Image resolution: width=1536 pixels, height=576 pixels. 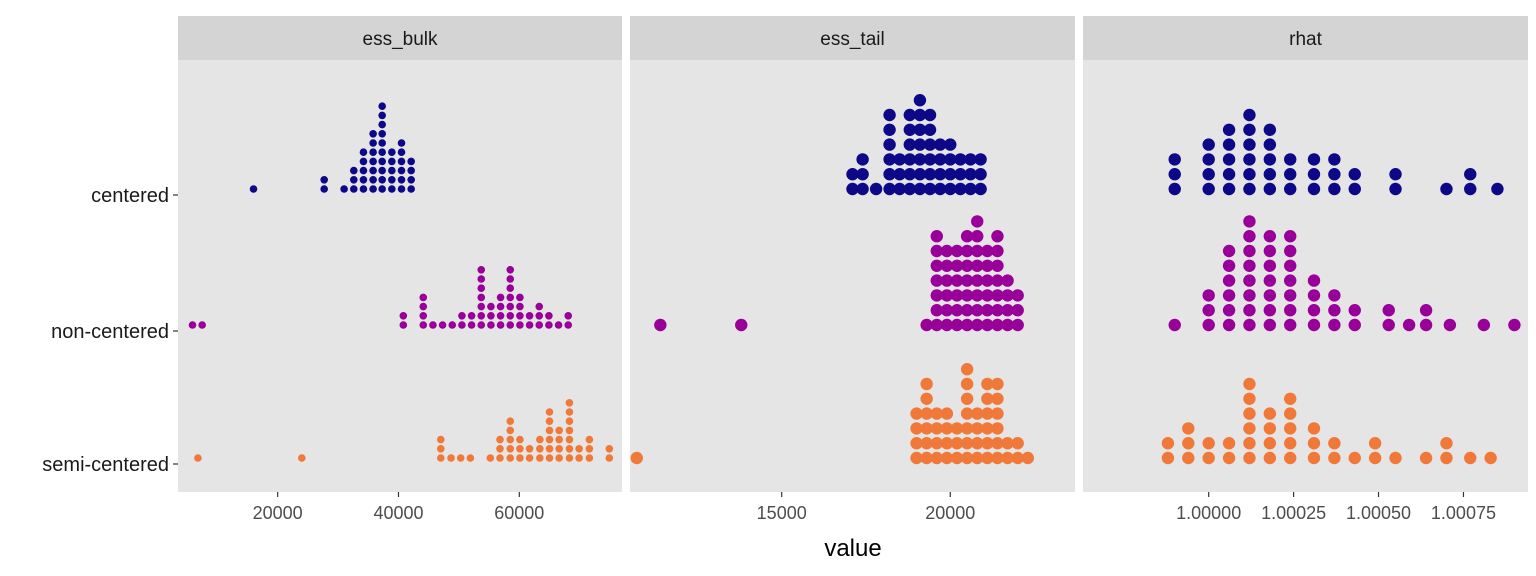 I want to click on x-tick-label-ess_tail: 20000, so click(x=950, y=513).